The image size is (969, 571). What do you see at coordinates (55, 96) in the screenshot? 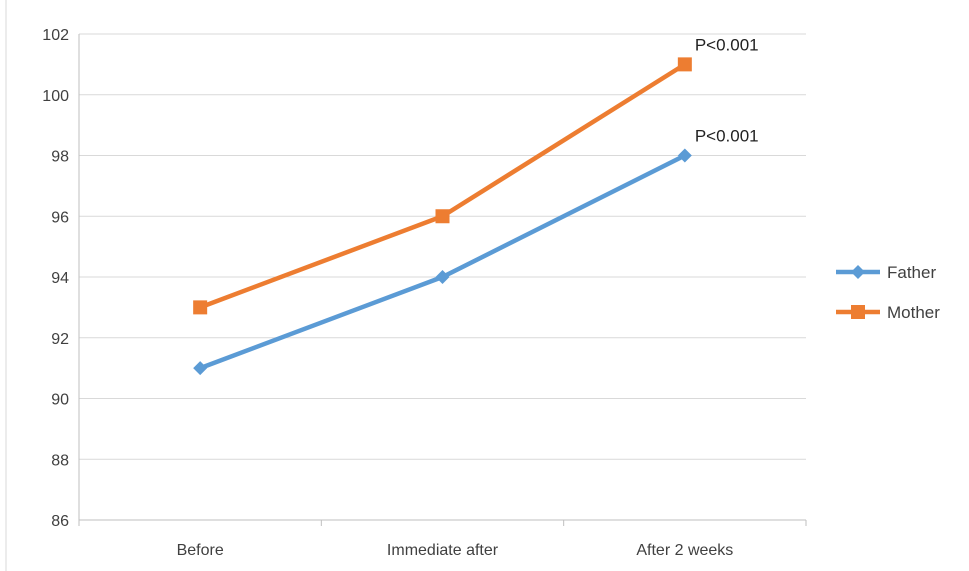
I see `y-tick-label: 100` at bounding box center [55, 96].